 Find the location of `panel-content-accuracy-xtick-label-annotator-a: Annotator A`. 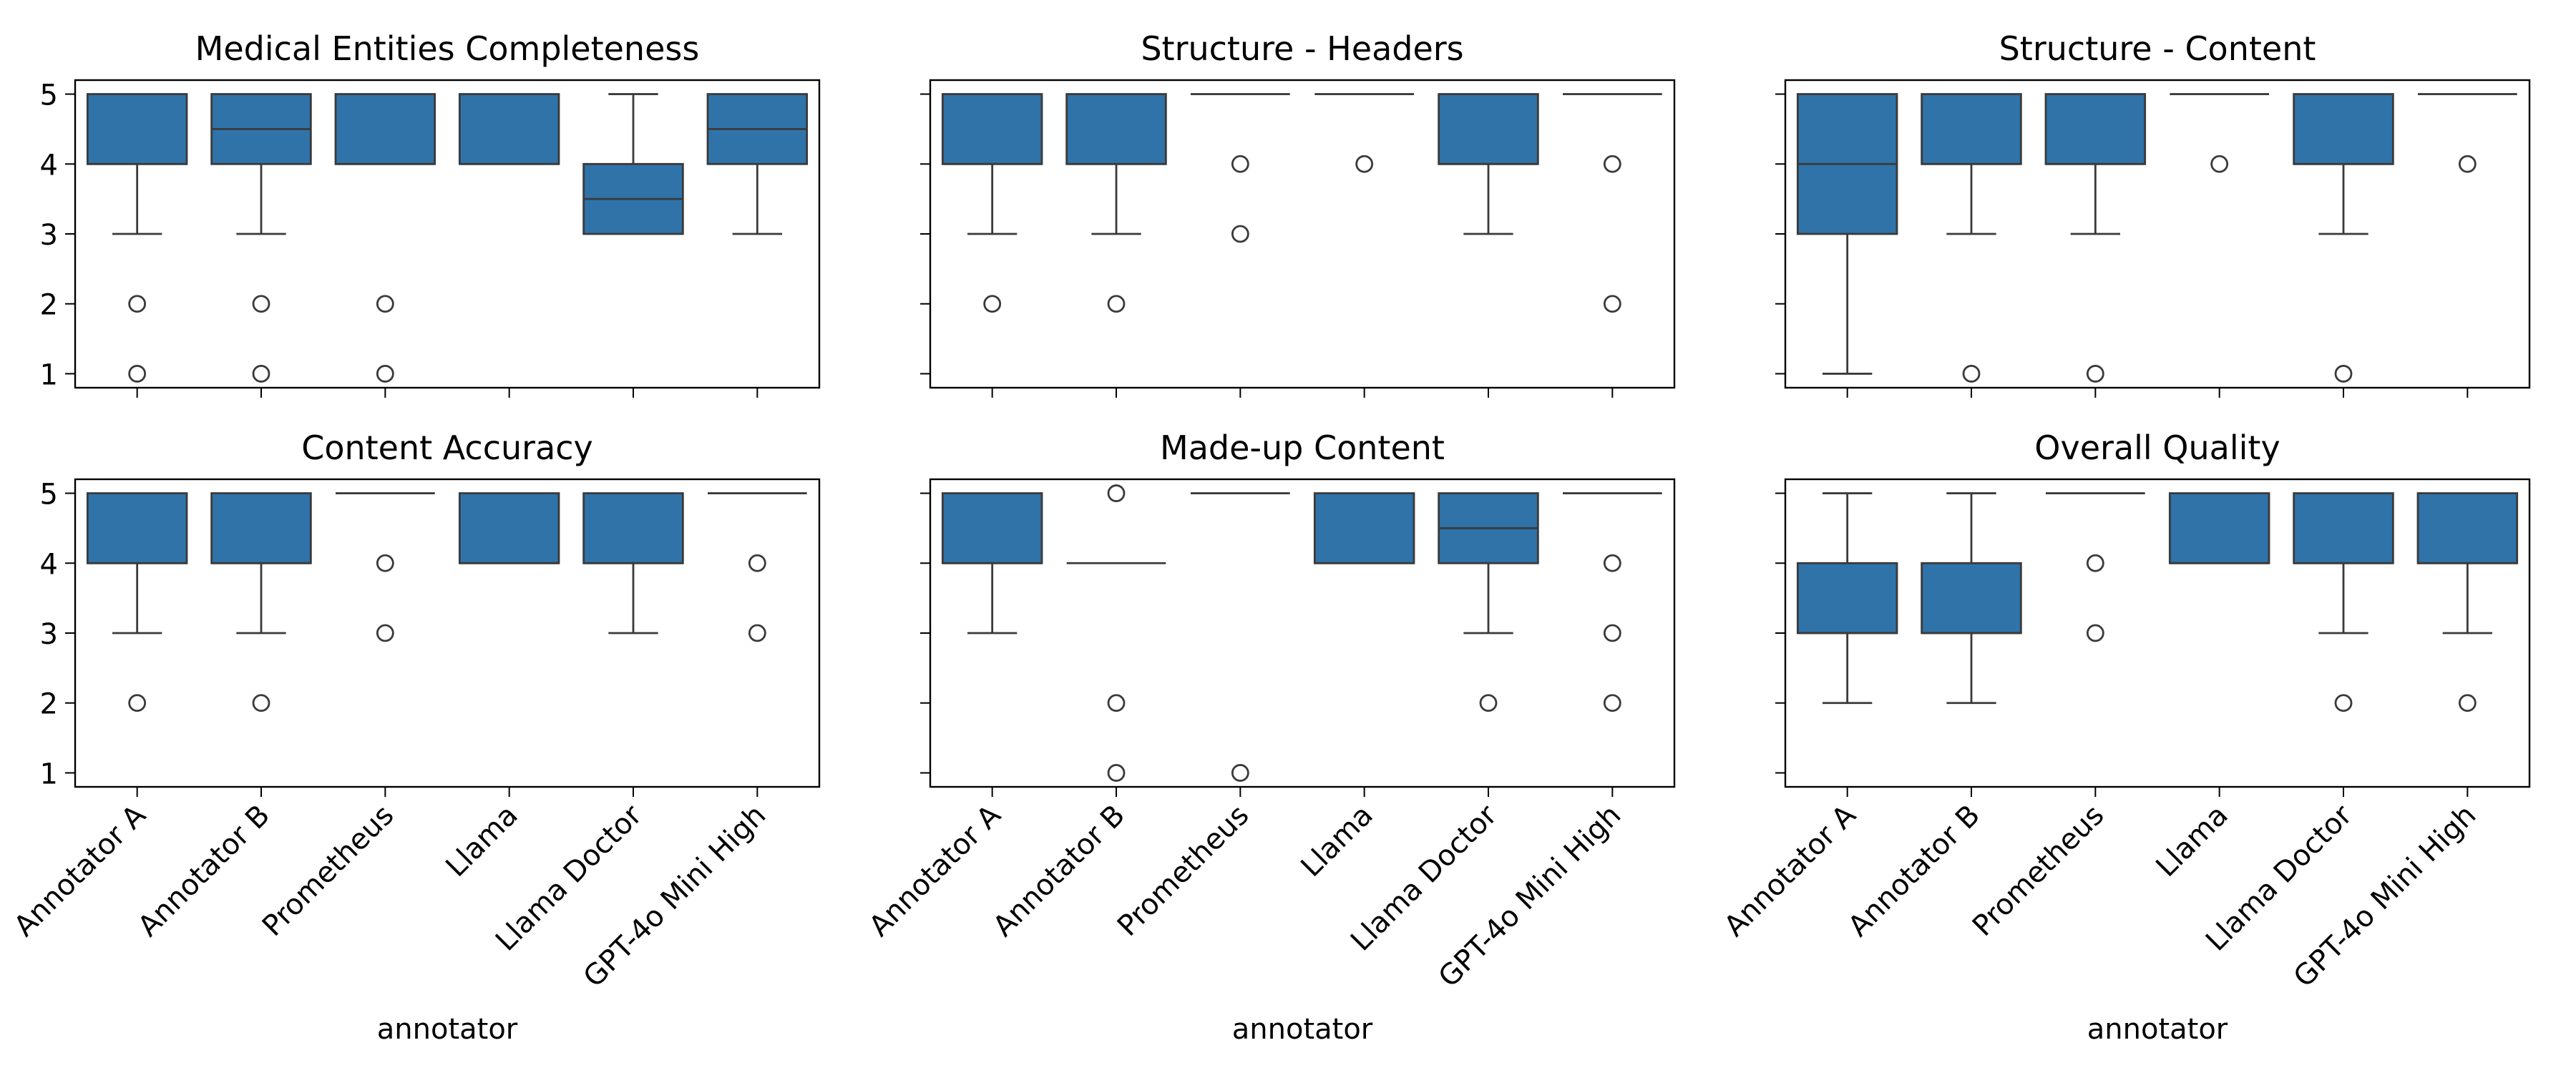

panel-content-accuracy-xtick-label-annotator-a: Annotator A is located at coordinates (80, 870).